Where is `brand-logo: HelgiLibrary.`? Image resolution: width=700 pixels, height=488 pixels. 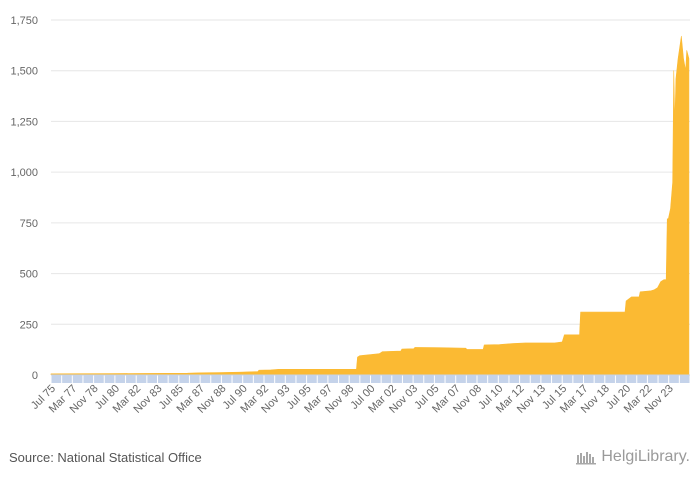
brand-logo: HelgiLibrary. is located at coordinates (633, 457).